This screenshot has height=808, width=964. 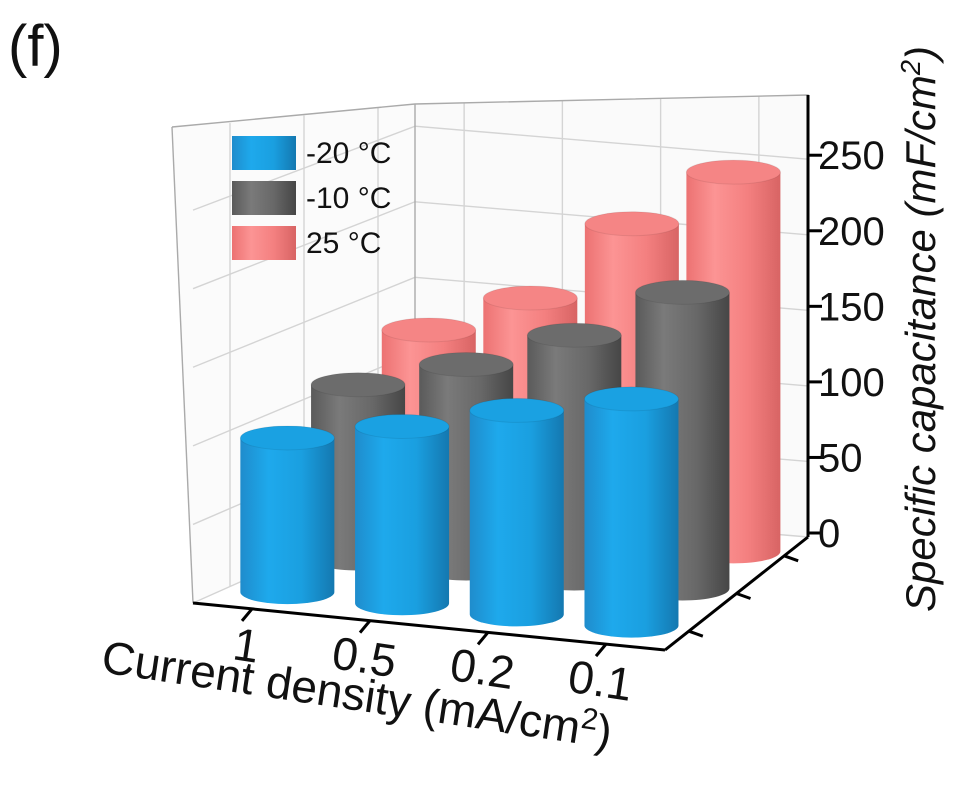 I want to click on y-axis-label: Specific capacitance (mF/cm2), so click(x=920, y=329).